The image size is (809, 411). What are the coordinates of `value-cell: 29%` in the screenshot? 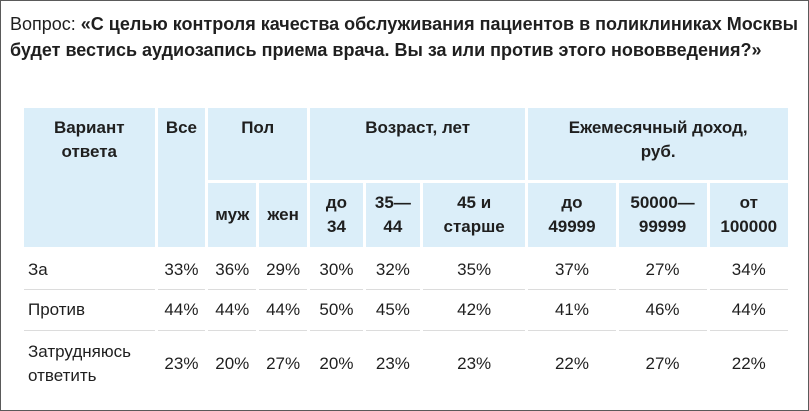 It's located at (283, 269).